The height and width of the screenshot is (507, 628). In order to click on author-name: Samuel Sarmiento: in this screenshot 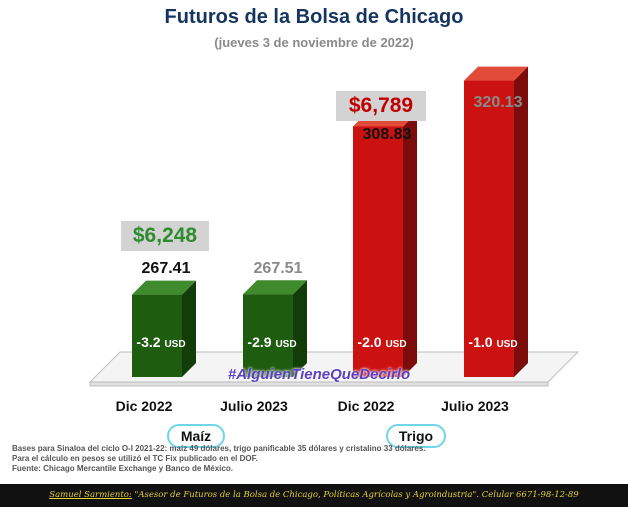, I will do `click(90, 495)`.